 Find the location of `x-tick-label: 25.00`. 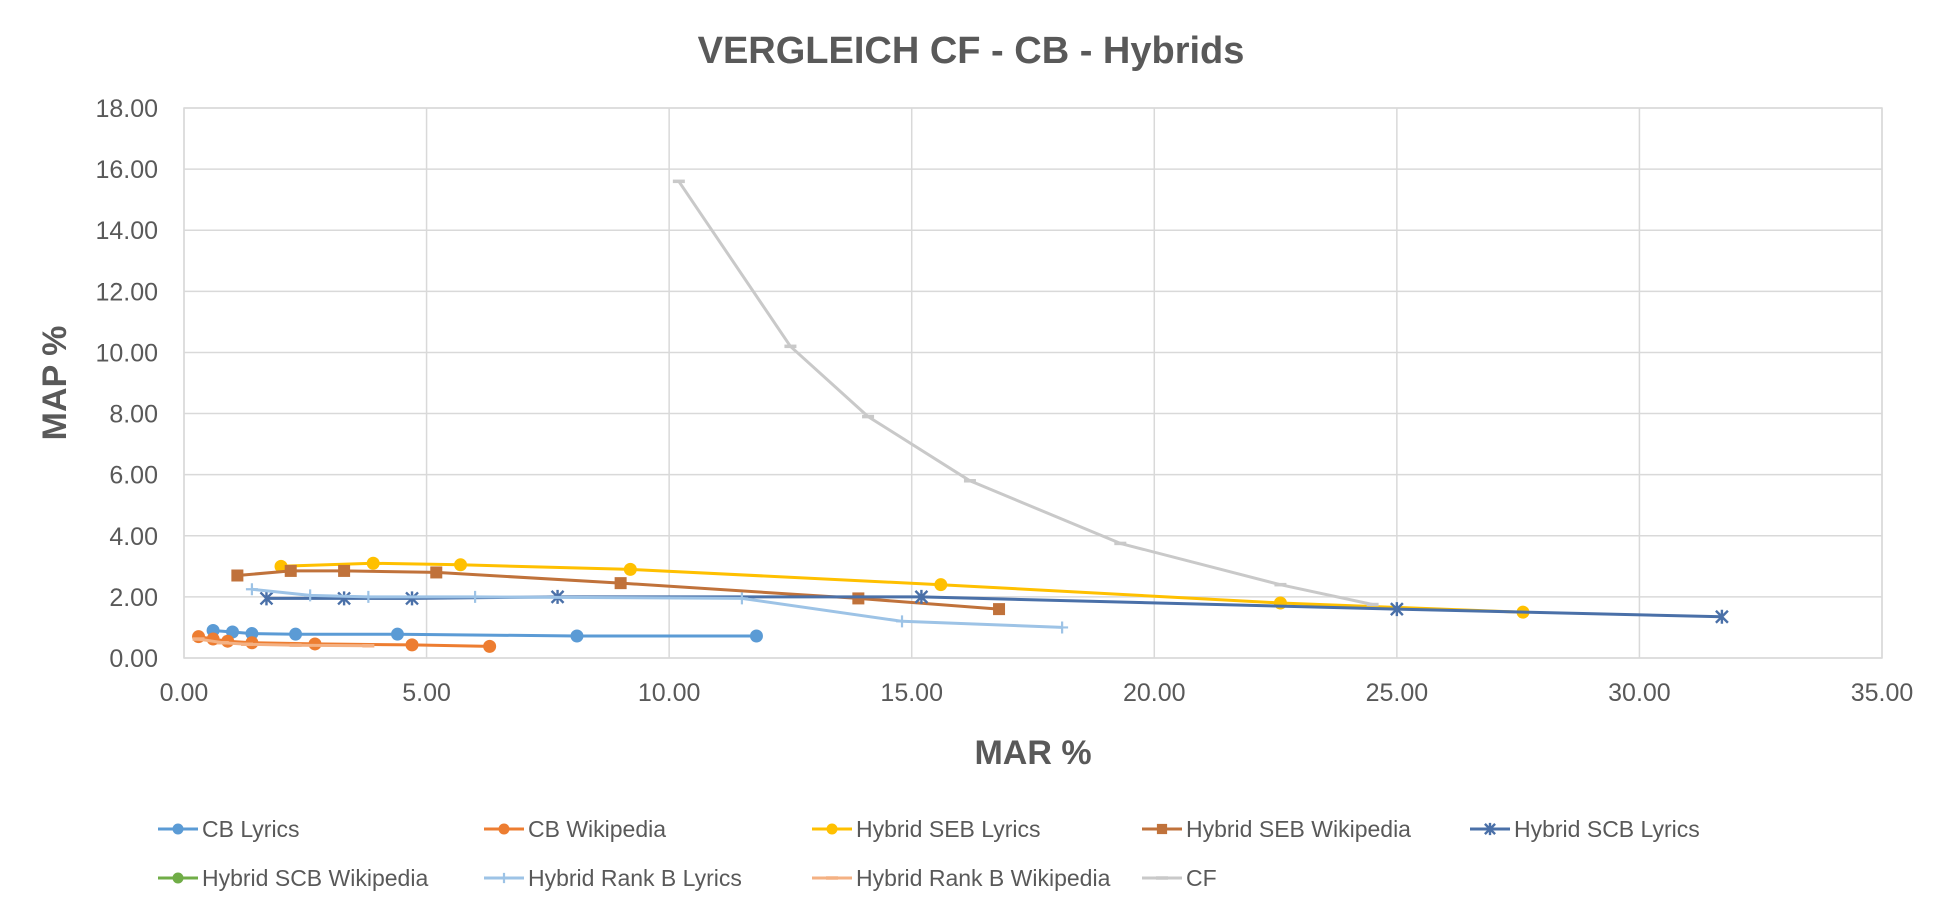

x-tick-label: 25.00 is located at coordinates (1397, 693).